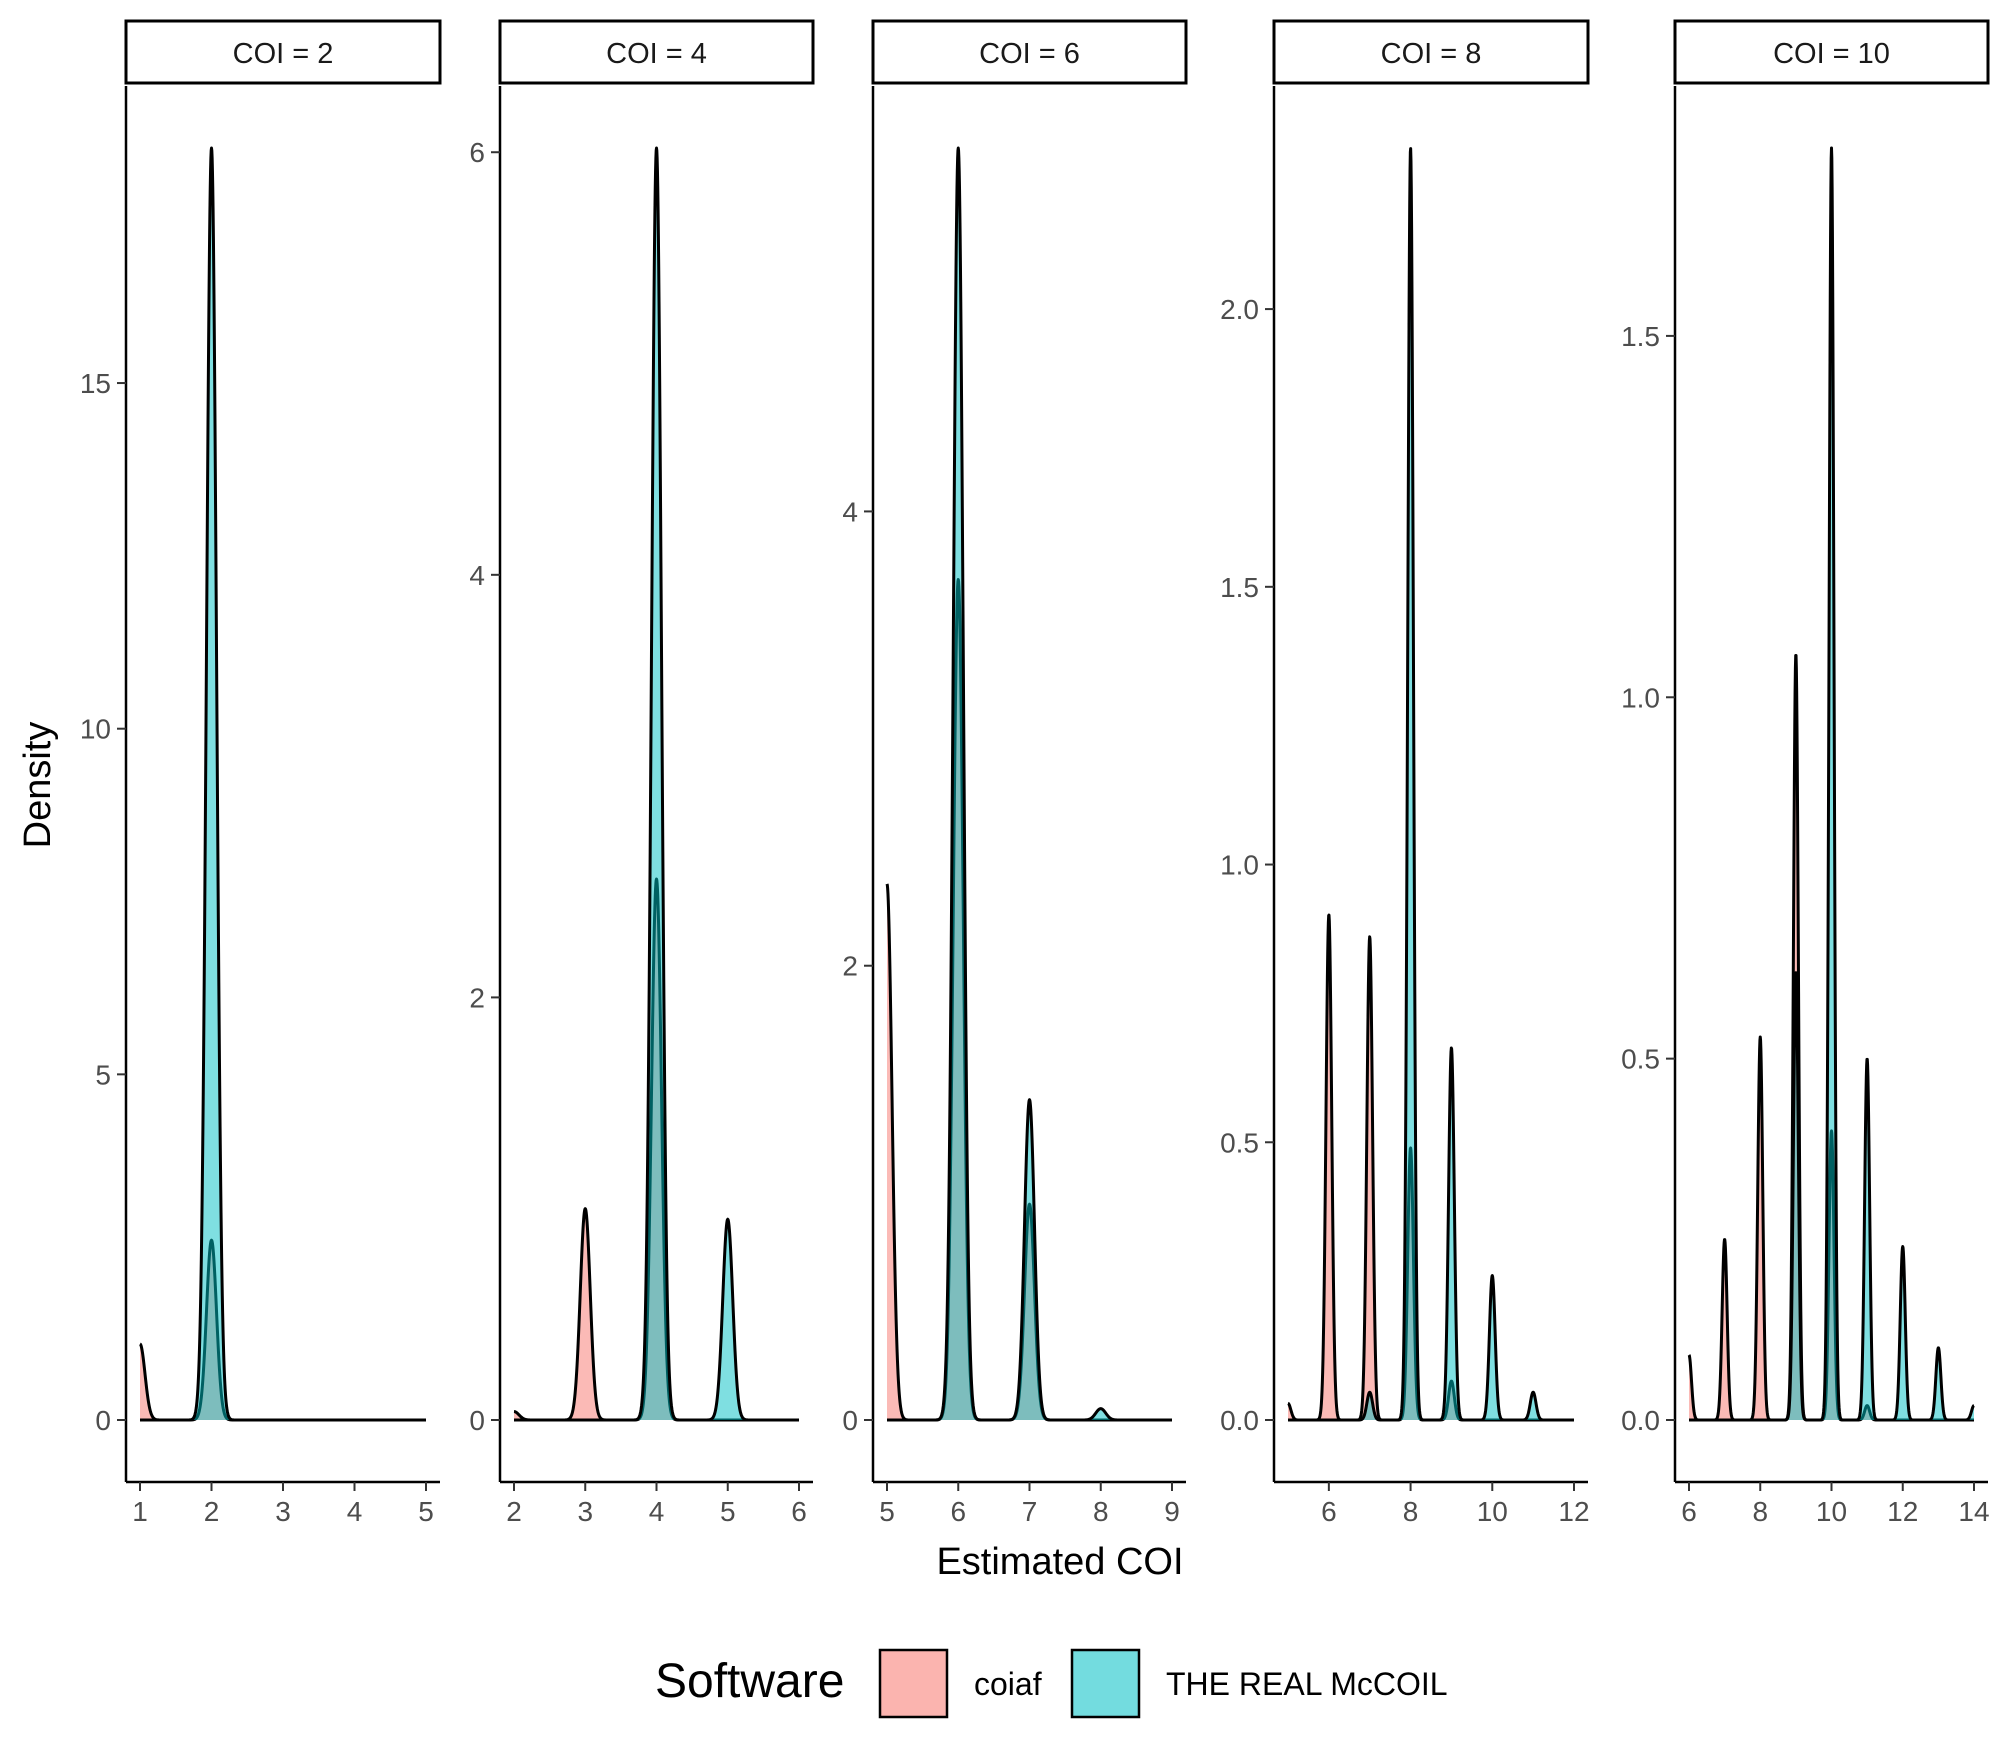 The image size is (2000, 1755). What do you see at coordinates (1051, 1683) in the screenshot?
I see `legend: Software coiaf THE REAL McCOIL` at bounding box center [1051, 1683].